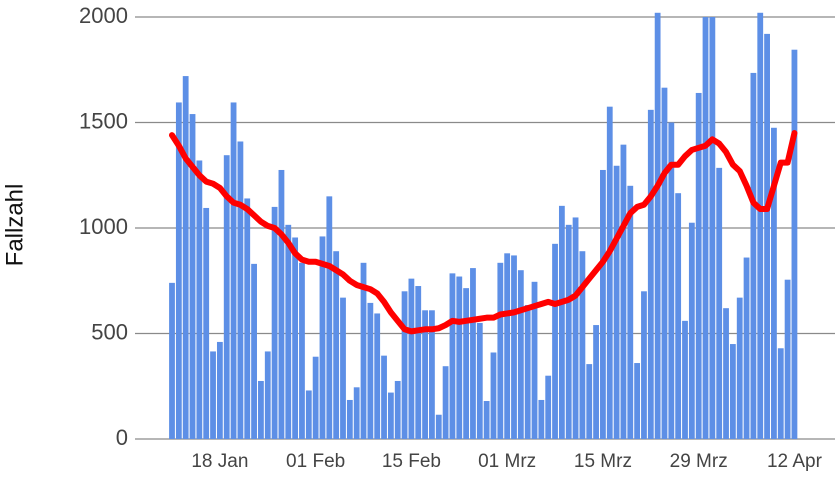 The image size is (840, 484). Describe the element at coordinates (219, 461) in the screenshot. I see `x-tick-label: 18 Jan` at that location.